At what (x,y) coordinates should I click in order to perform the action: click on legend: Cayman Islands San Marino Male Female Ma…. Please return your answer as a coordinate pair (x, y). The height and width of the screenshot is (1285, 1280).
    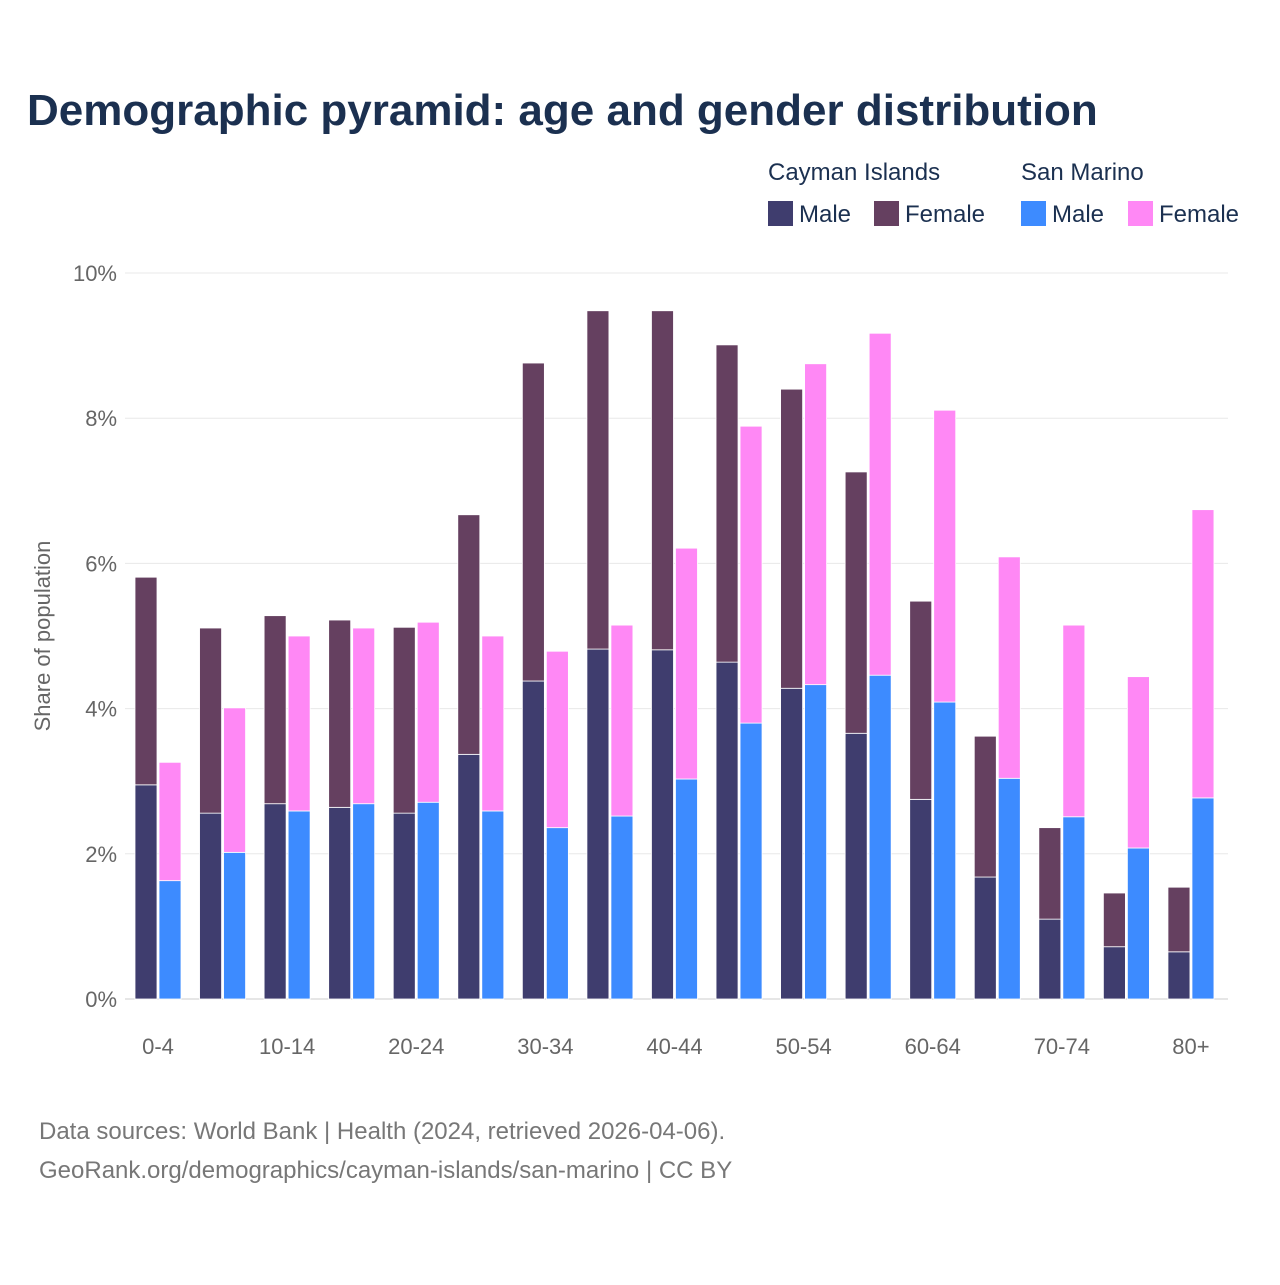
    Looking at the image, I should click on (1003, 193).